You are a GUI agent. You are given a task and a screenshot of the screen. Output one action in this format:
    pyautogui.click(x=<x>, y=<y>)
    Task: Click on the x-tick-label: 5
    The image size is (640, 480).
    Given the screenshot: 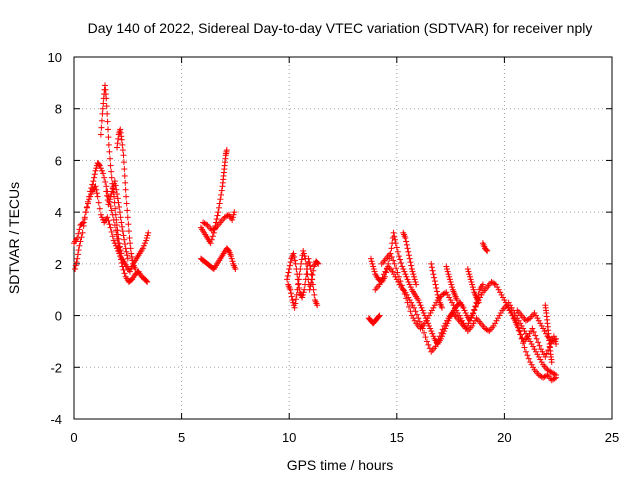 What is the action you would take?
    pyautogui.click(x=181, y=437)
    